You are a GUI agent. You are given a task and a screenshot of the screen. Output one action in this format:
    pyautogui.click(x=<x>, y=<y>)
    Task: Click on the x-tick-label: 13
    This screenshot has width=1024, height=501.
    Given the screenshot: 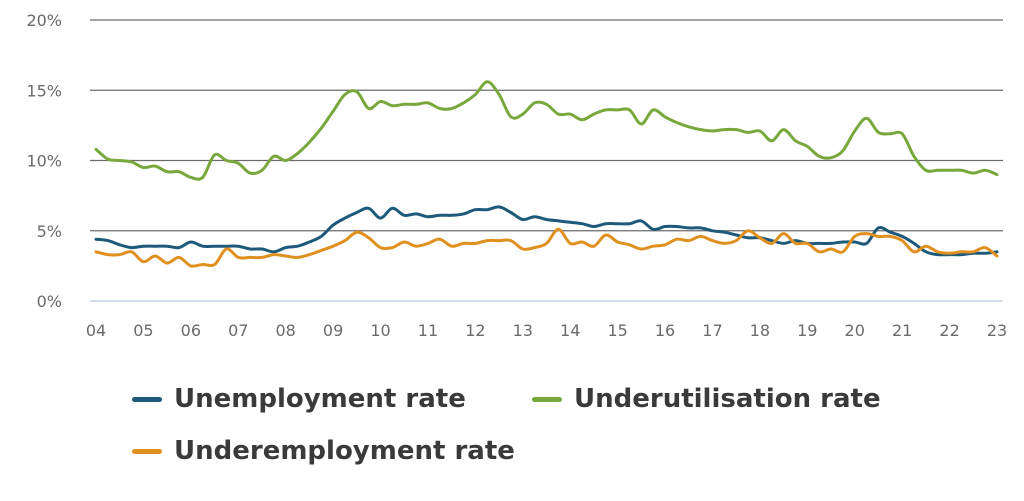 What is the action you would take?
    pyautogui.click(x=523, y=330)
    